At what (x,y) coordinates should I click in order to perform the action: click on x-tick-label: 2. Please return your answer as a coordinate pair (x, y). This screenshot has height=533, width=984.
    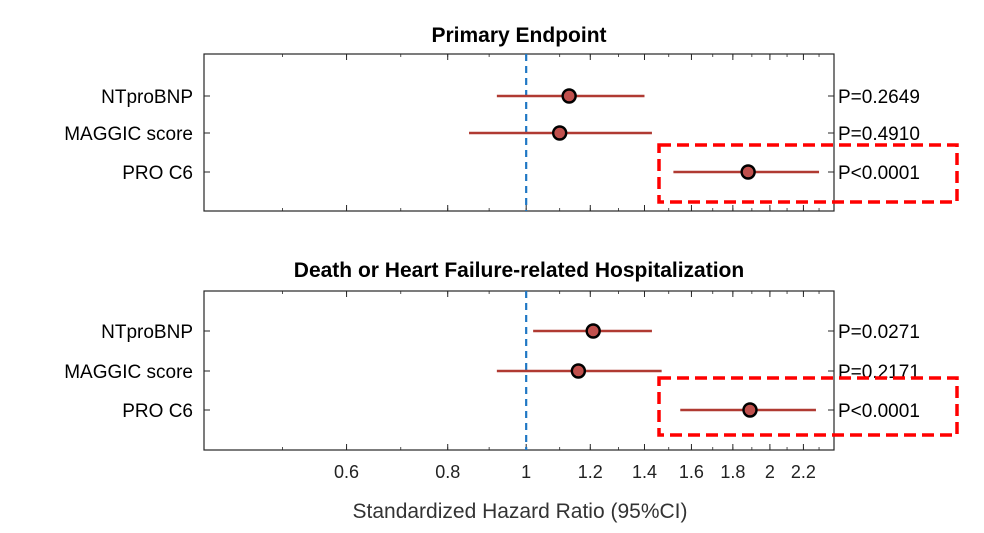
    Looking at the image, I should click on (770, 472).